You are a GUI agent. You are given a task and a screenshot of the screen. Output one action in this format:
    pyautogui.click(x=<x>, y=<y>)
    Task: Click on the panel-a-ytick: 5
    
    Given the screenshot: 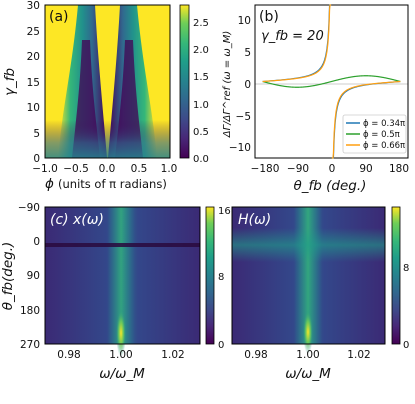 What is the action you would take?
    pyautogui.click(x=36, y=134)
    